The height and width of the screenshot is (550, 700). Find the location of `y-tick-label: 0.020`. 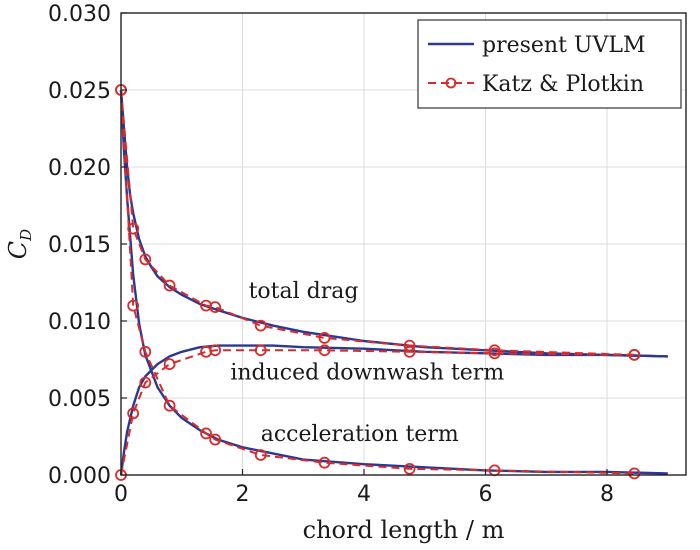

y-tick-label: 0.020 is located at coordinates (79, 168).